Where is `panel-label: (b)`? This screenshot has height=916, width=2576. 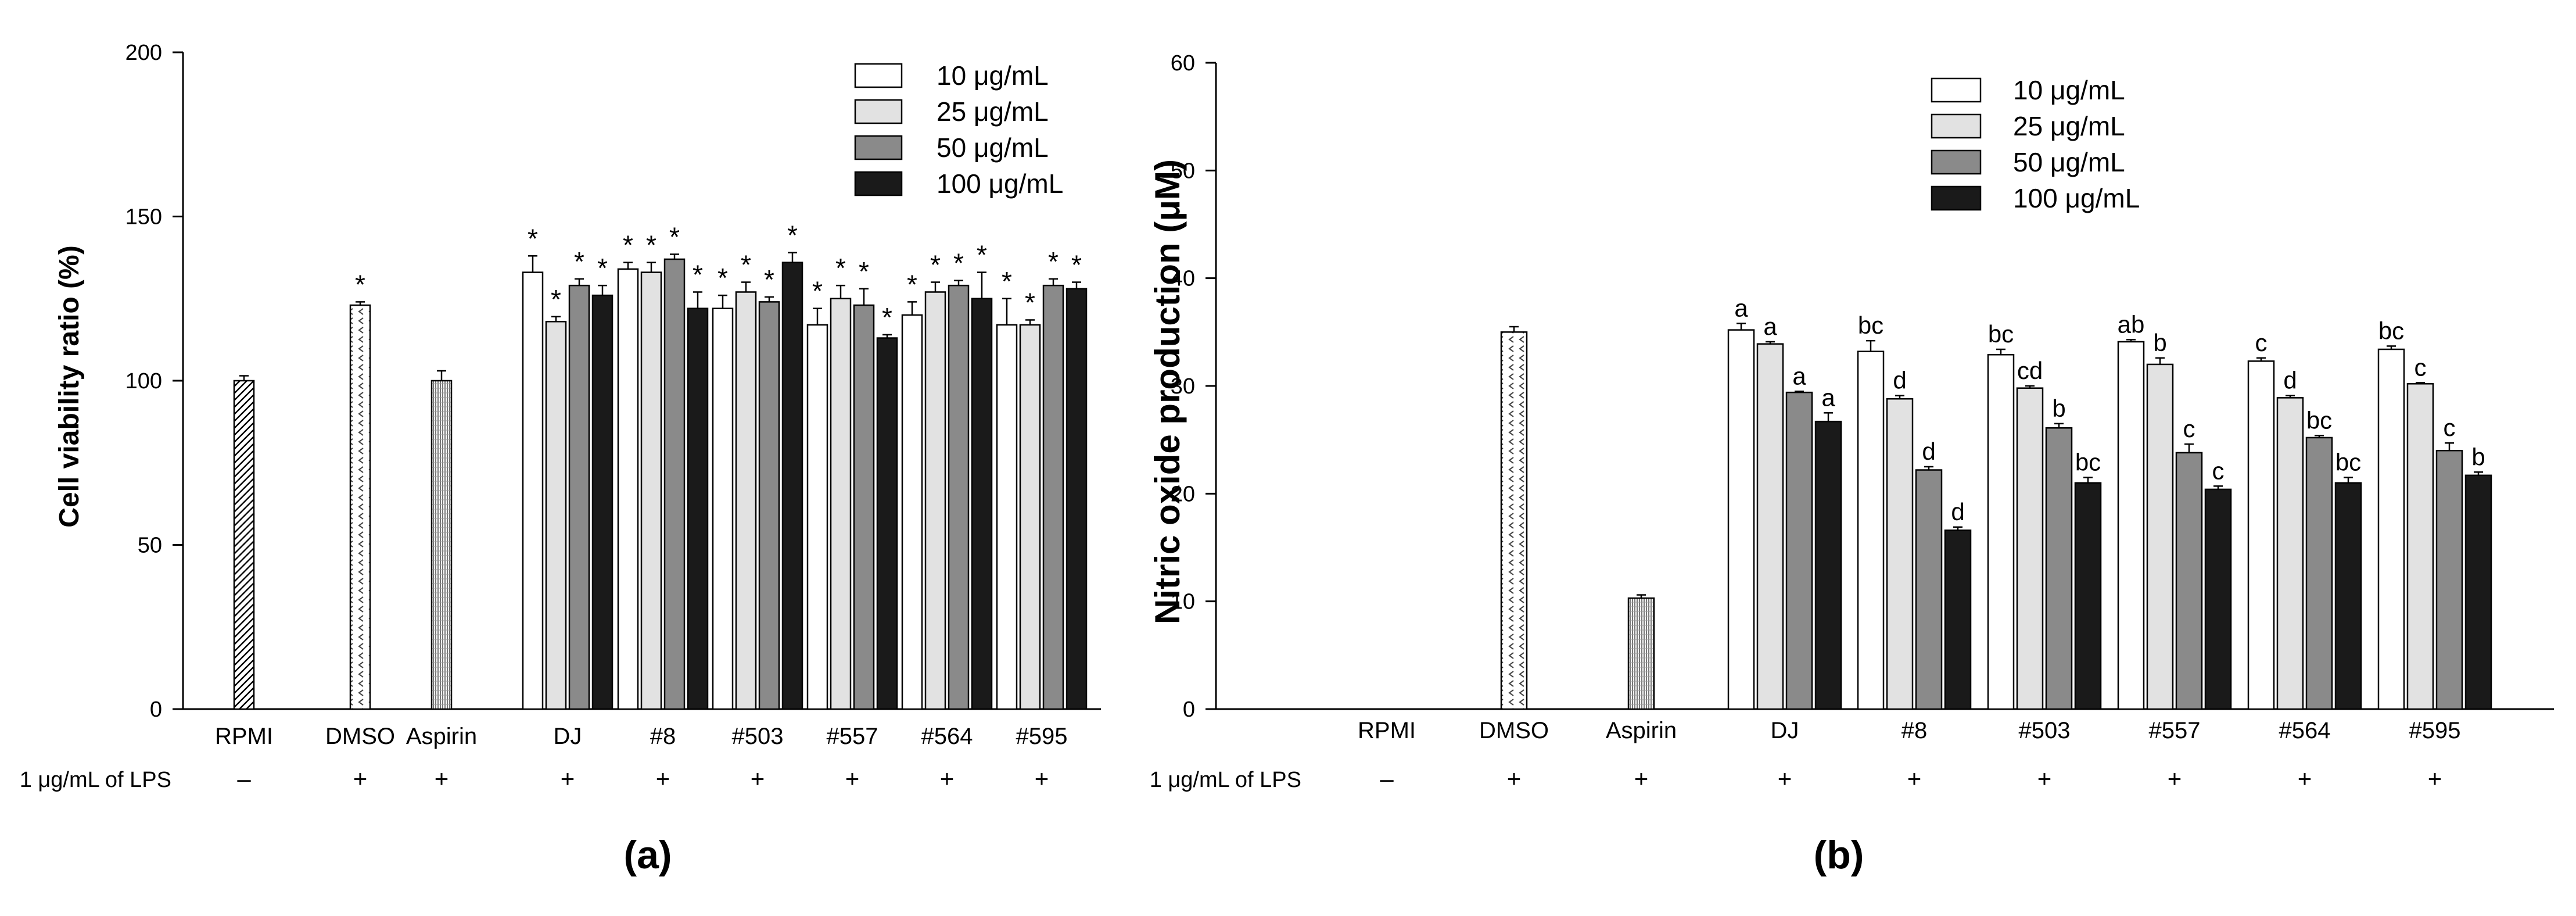 panel-label: (b) is located at coordinates (1839, 855).